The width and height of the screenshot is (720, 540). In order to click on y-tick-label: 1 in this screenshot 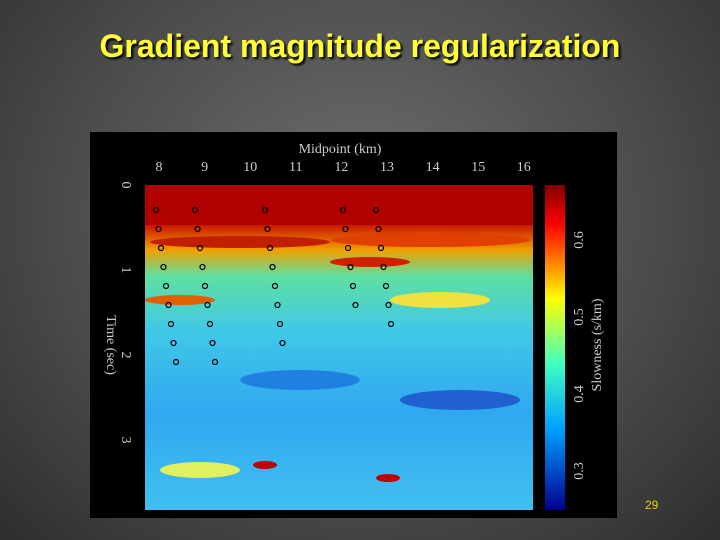, I will do `click(125, 270)`.